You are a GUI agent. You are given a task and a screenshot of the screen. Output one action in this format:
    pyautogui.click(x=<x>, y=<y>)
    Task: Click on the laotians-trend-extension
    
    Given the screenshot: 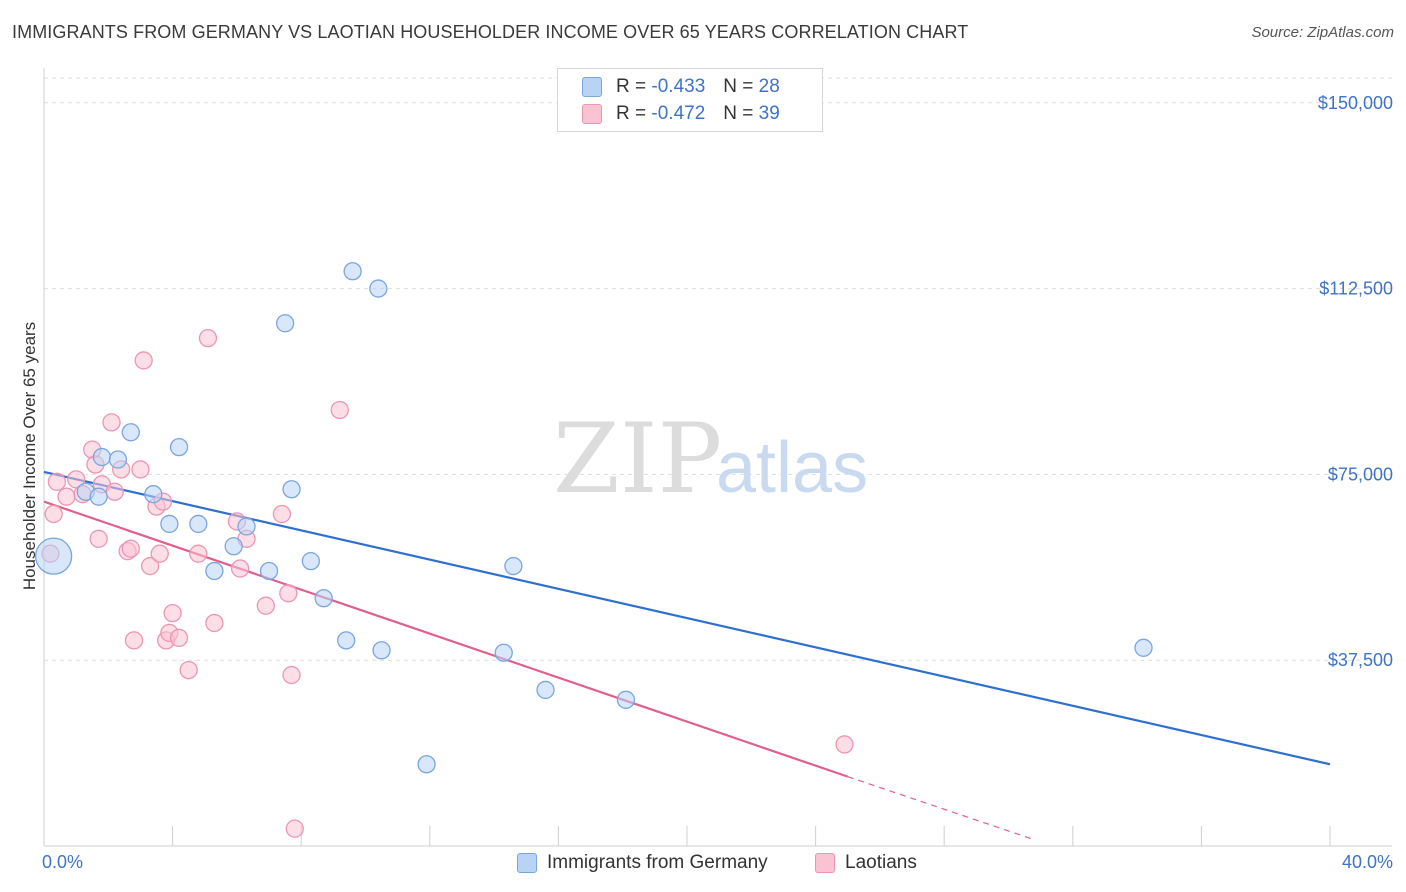 What is the action you would take?
    pyautogui.click(x=939, y=808)
    